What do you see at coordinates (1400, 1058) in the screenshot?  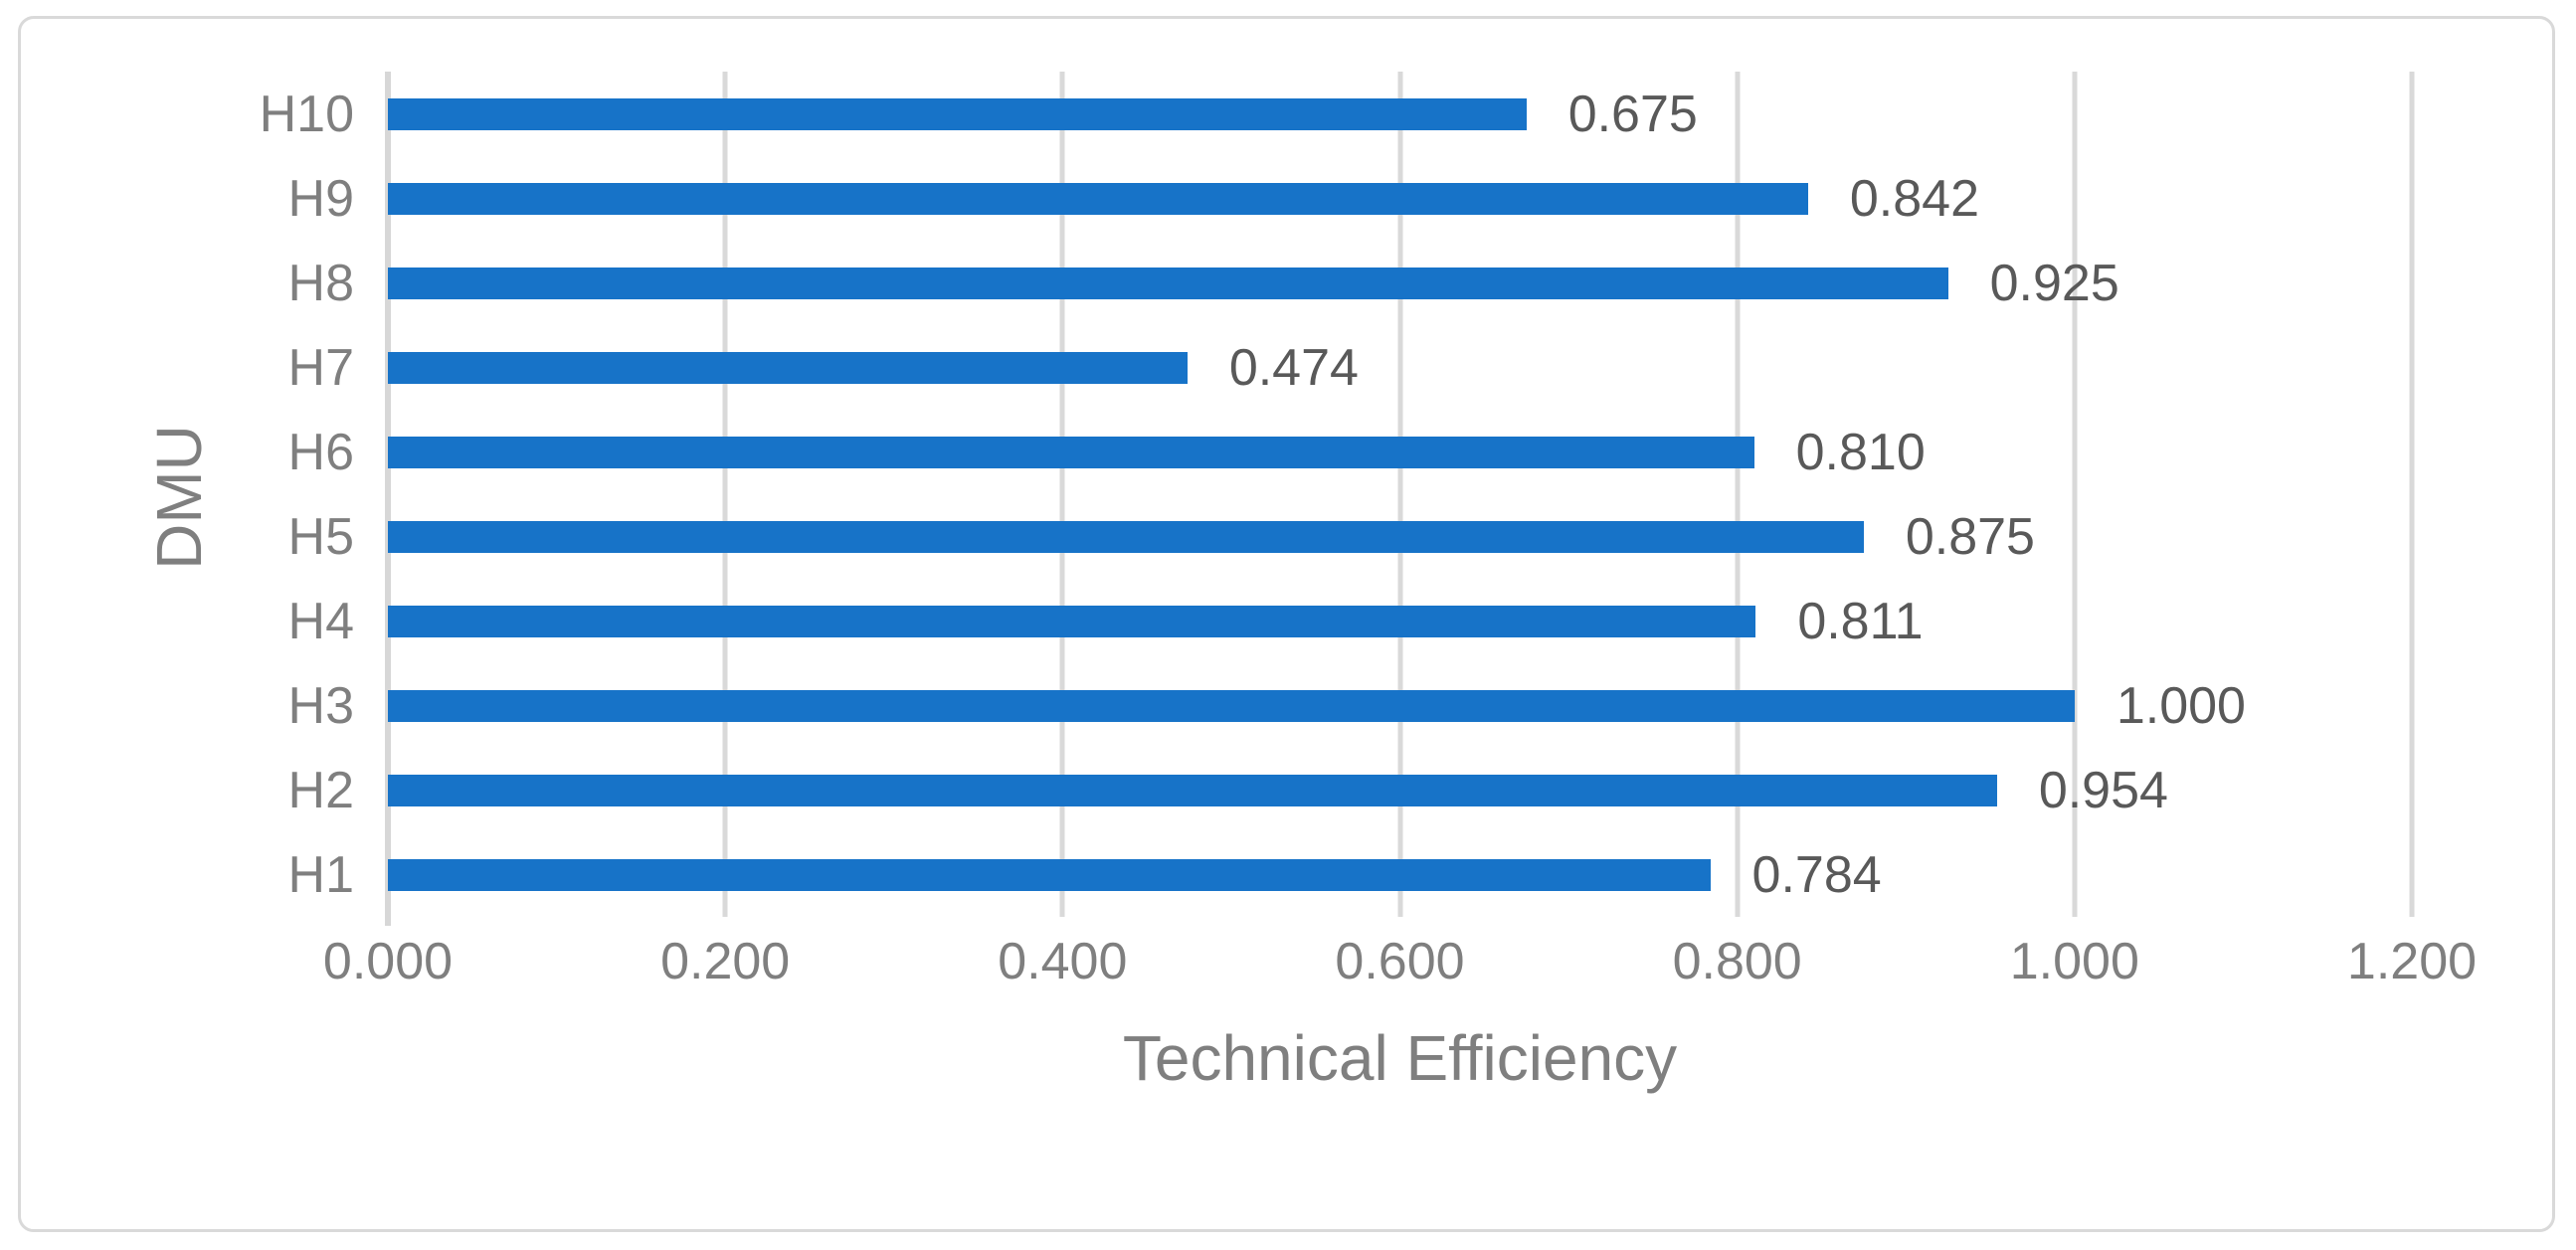 I see `x-axis-title: Technical Efficiency` at bounding box center [1400, 1058].